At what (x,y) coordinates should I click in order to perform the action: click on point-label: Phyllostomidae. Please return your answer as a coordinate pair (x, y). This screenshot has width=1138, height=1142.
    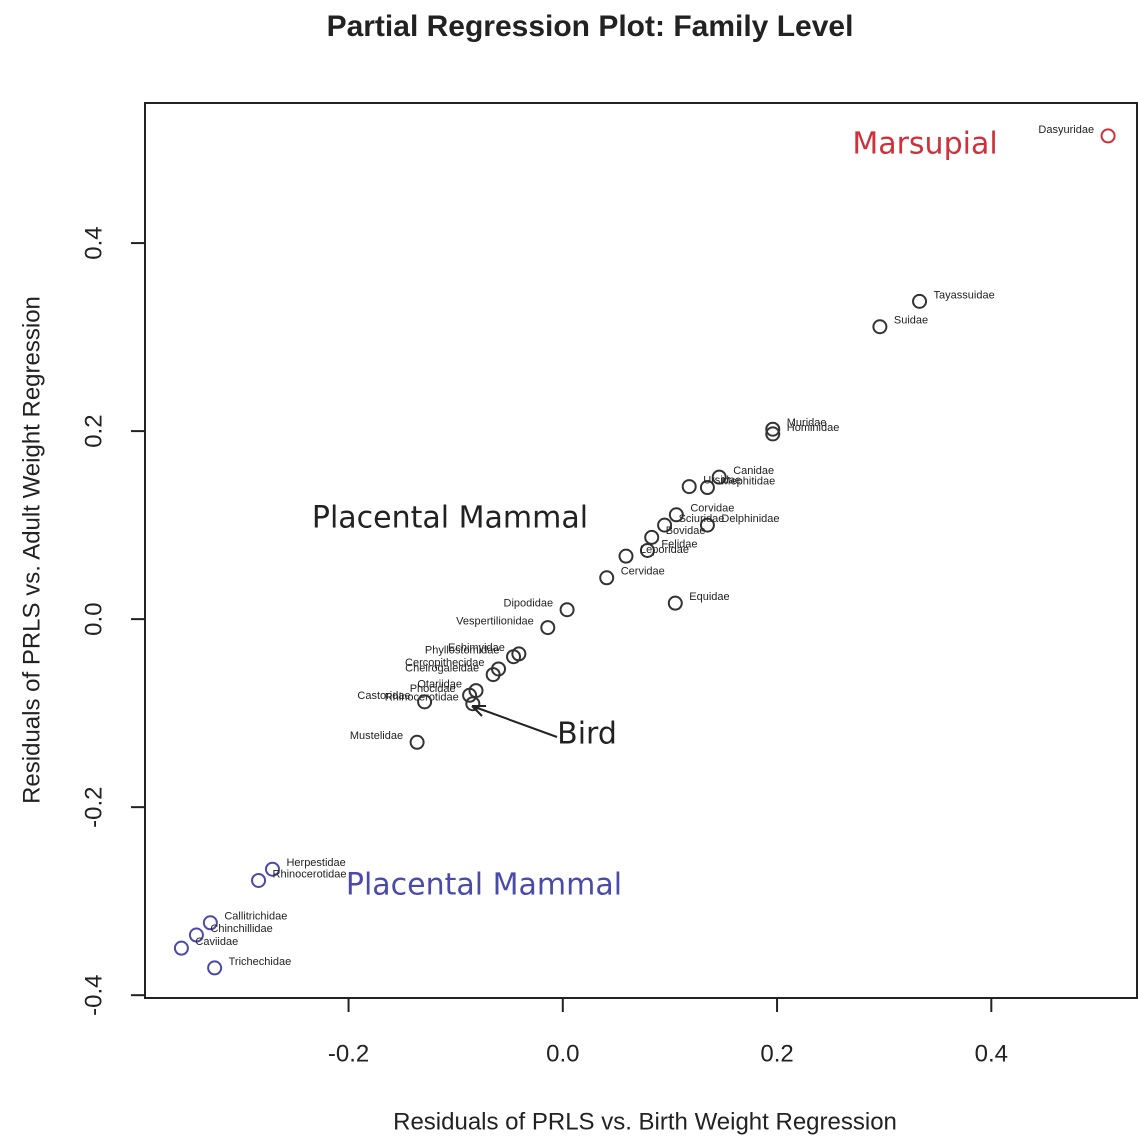
    Looking at the image, I should click on (462, 651).